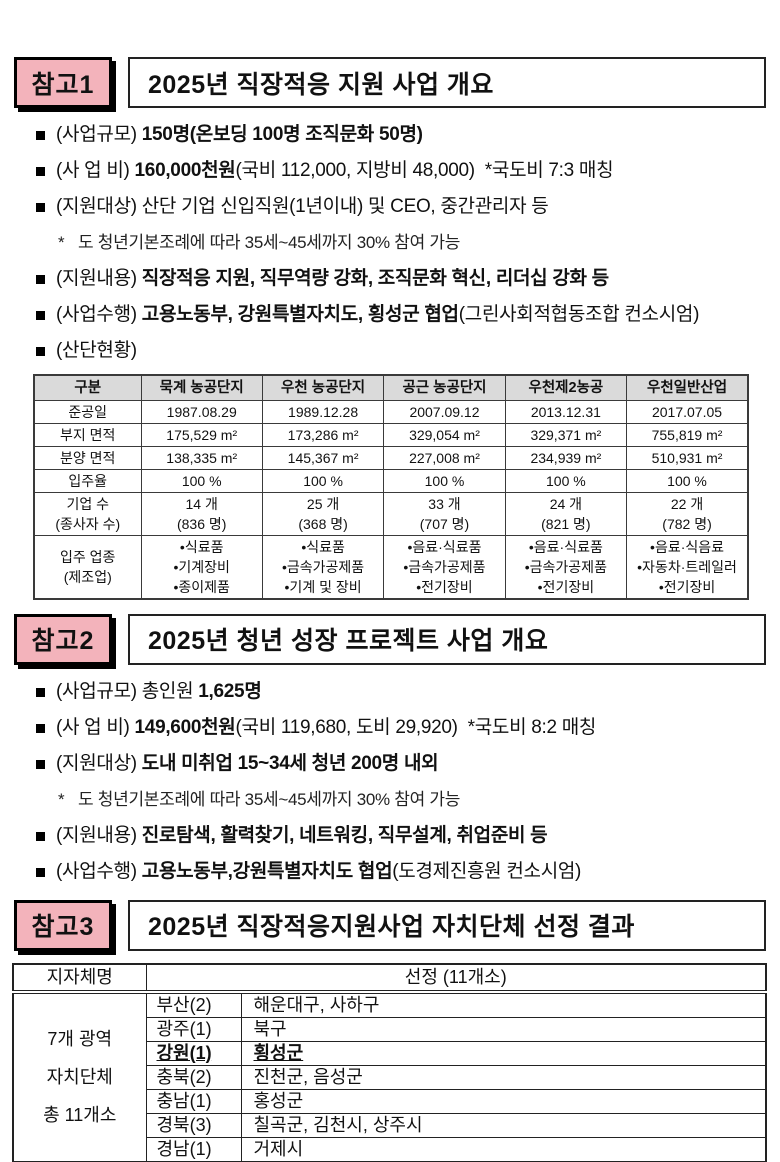 The width and height of the screenshot is (780, 1162). What do you see at coordinates (201, 457) in the screenshot?
I see `table-cell: 138,335 m²` at bounding box center [201, 457].